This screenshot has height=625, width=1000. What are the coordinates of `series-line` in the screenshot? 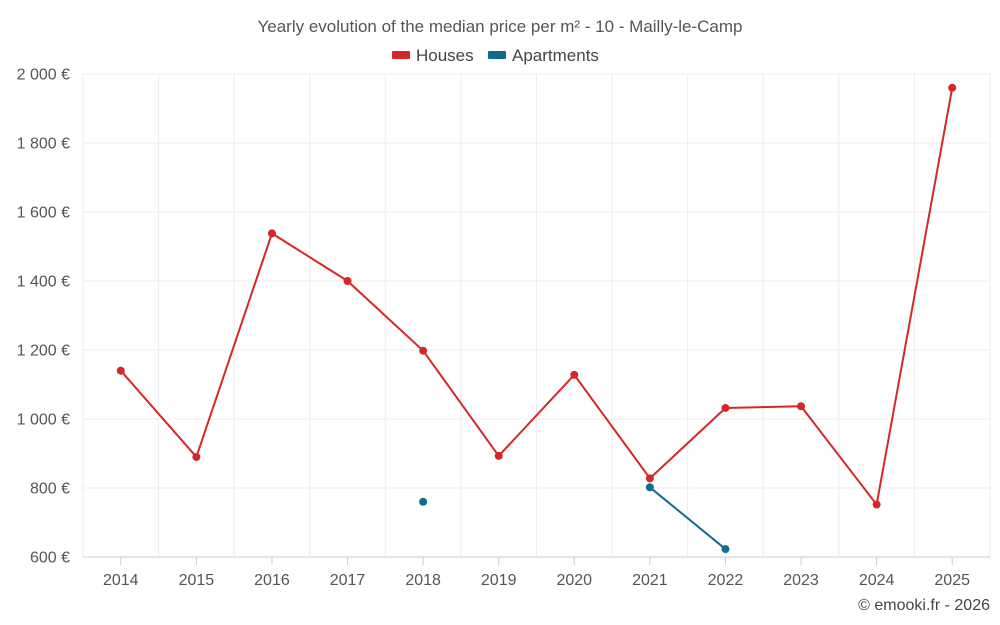 It's located at (688, 518).